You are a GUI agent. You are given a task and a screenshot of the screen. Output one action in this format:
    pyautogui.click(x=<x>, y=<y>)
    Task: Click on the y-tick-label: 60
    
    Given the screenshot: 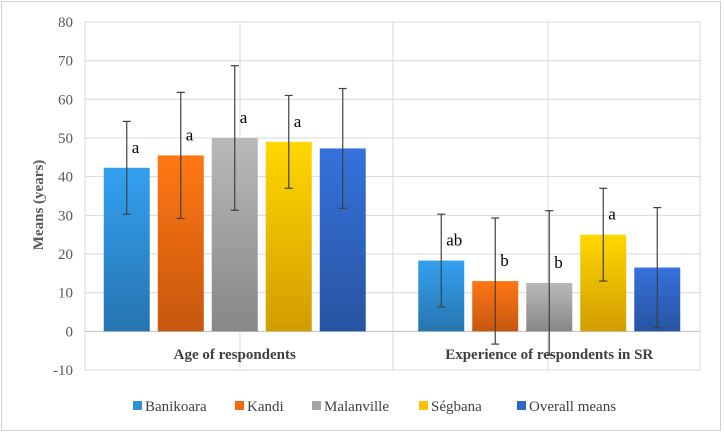 What is the action you would take?
    pyautogui.click(x=65, y=100)
    